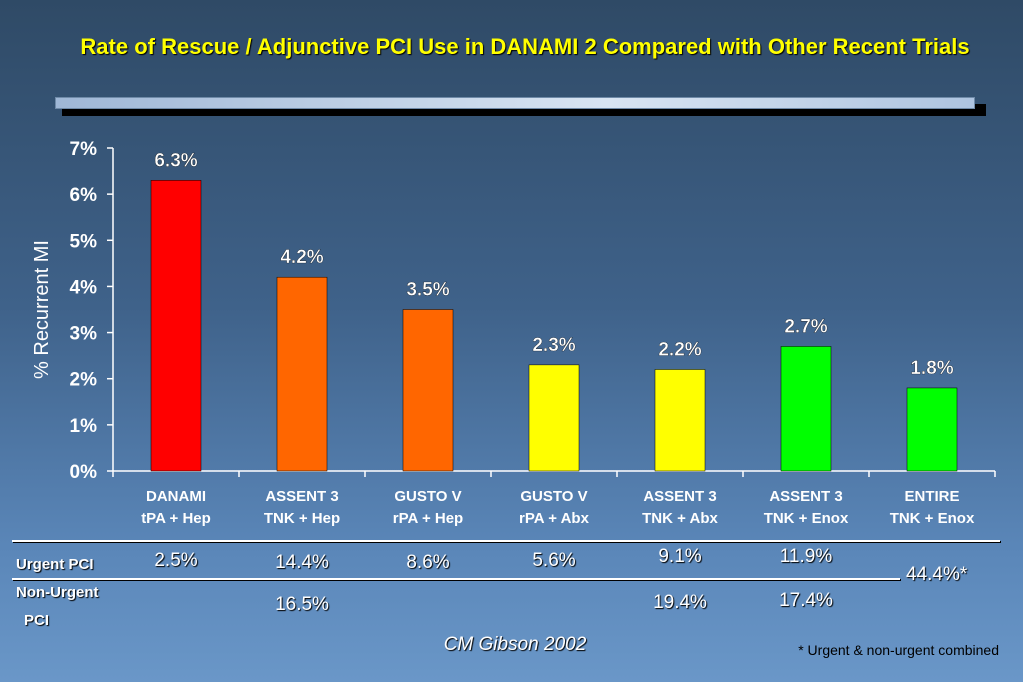  Describe the element at coordinates (553, 345) in the screenshot. I see `bar-value-label: 2.3%` at that location.